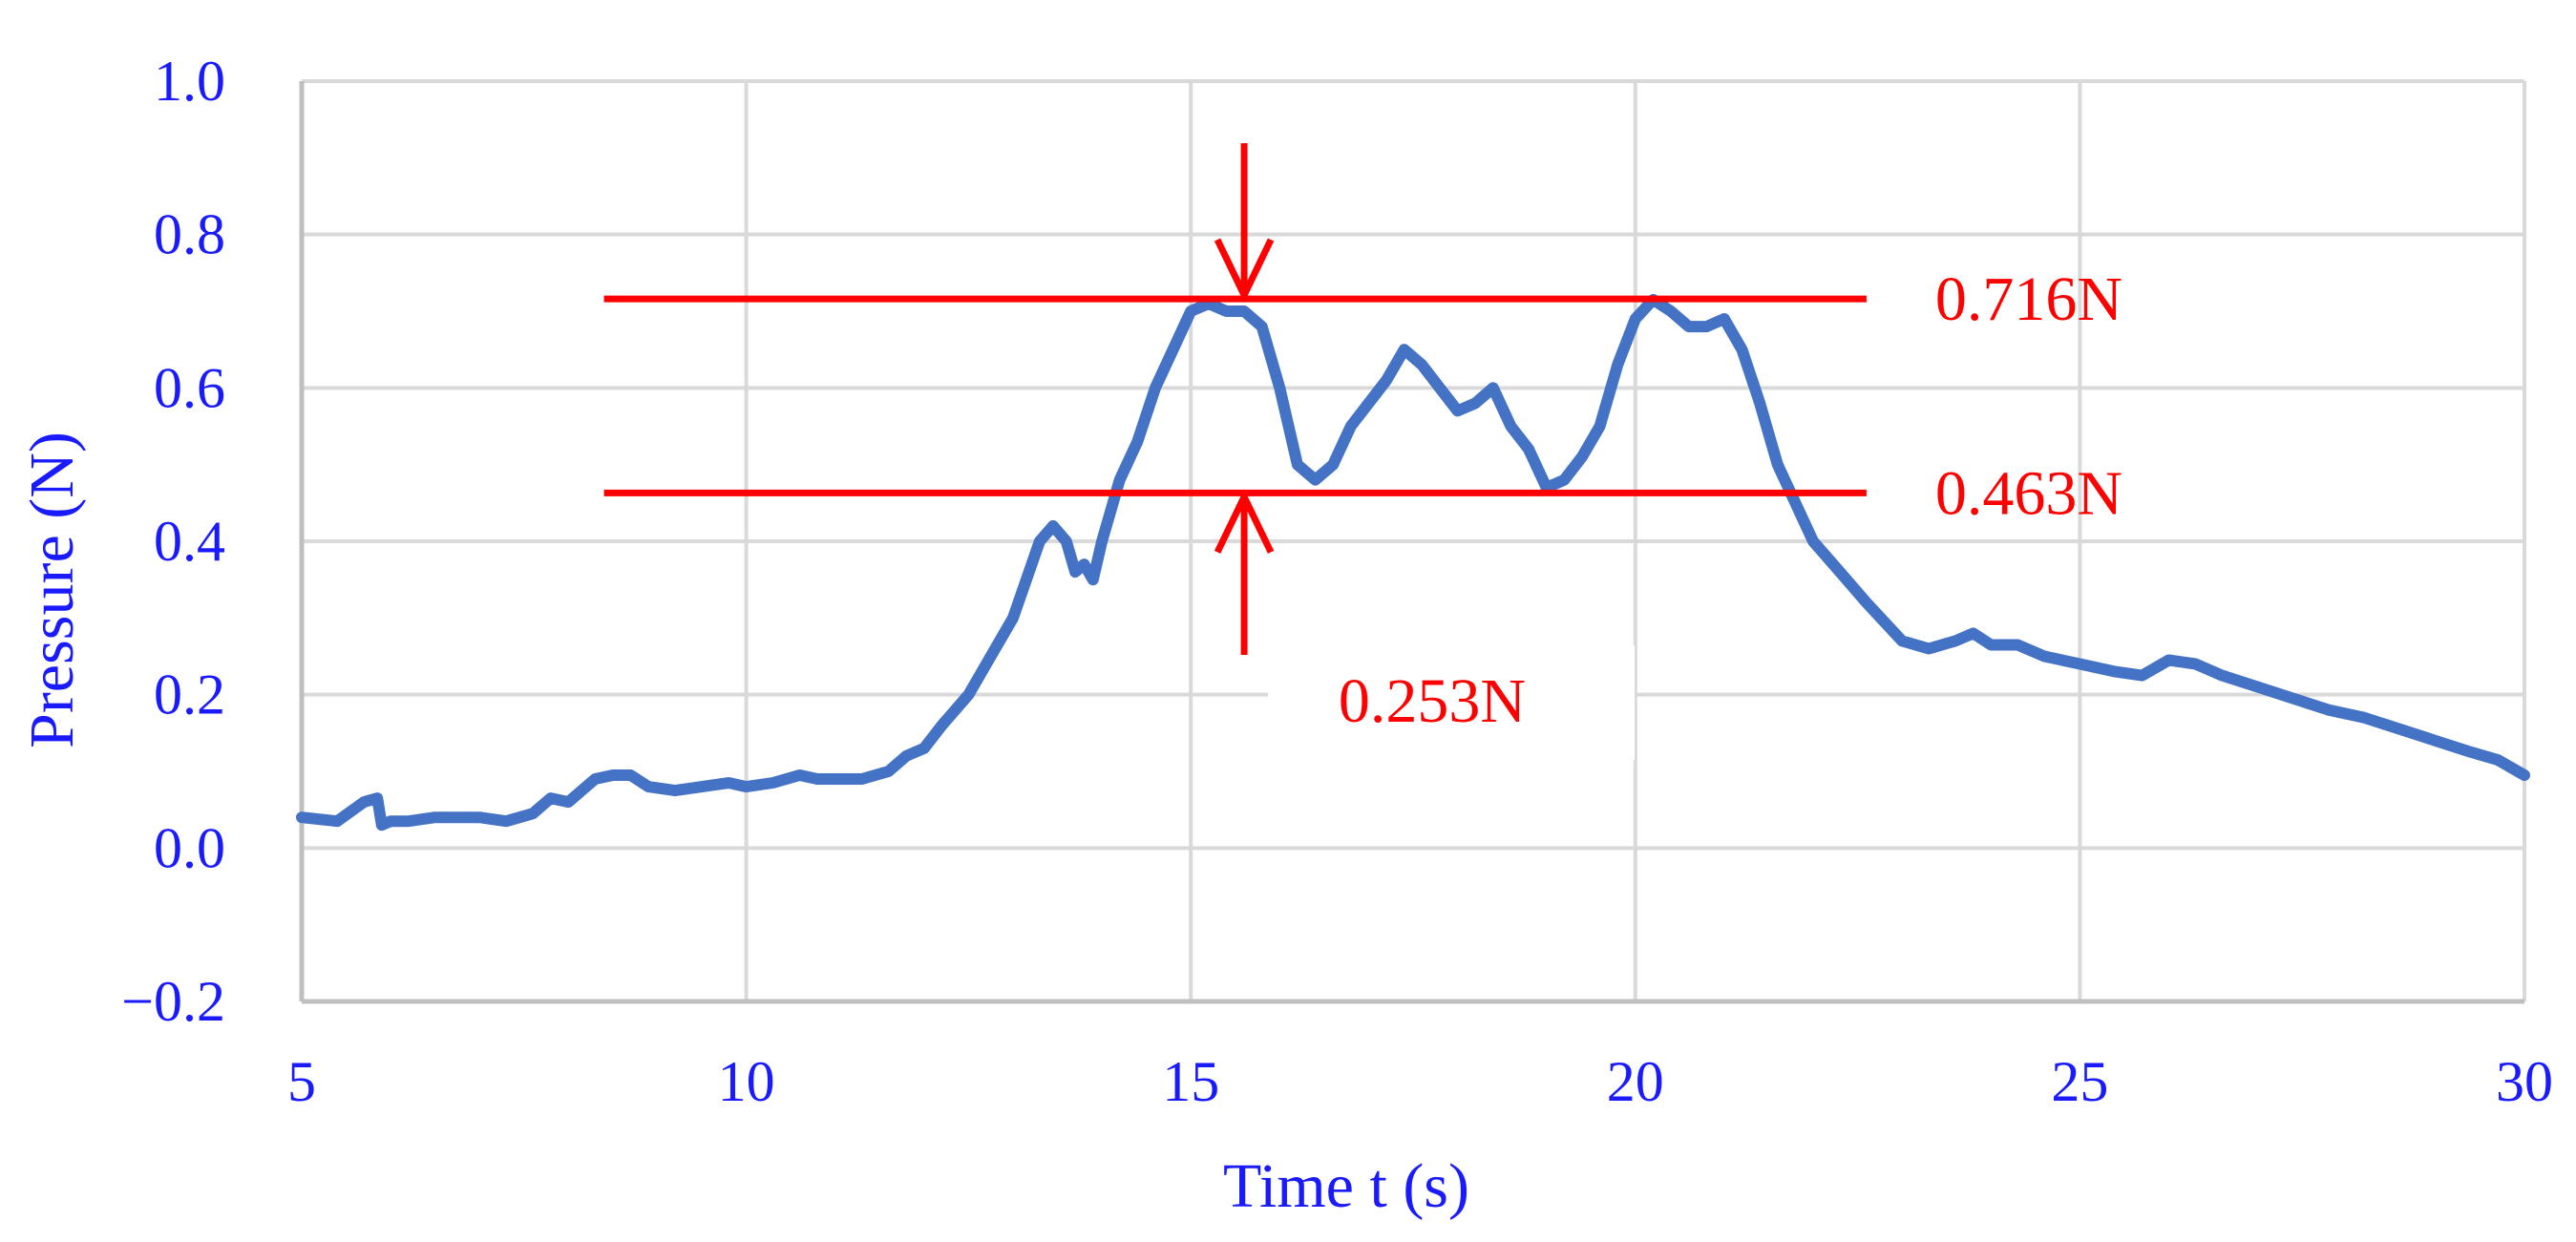 The image size is (2576, 1242). I want to click on difference-label-background, so click(1451, 702).